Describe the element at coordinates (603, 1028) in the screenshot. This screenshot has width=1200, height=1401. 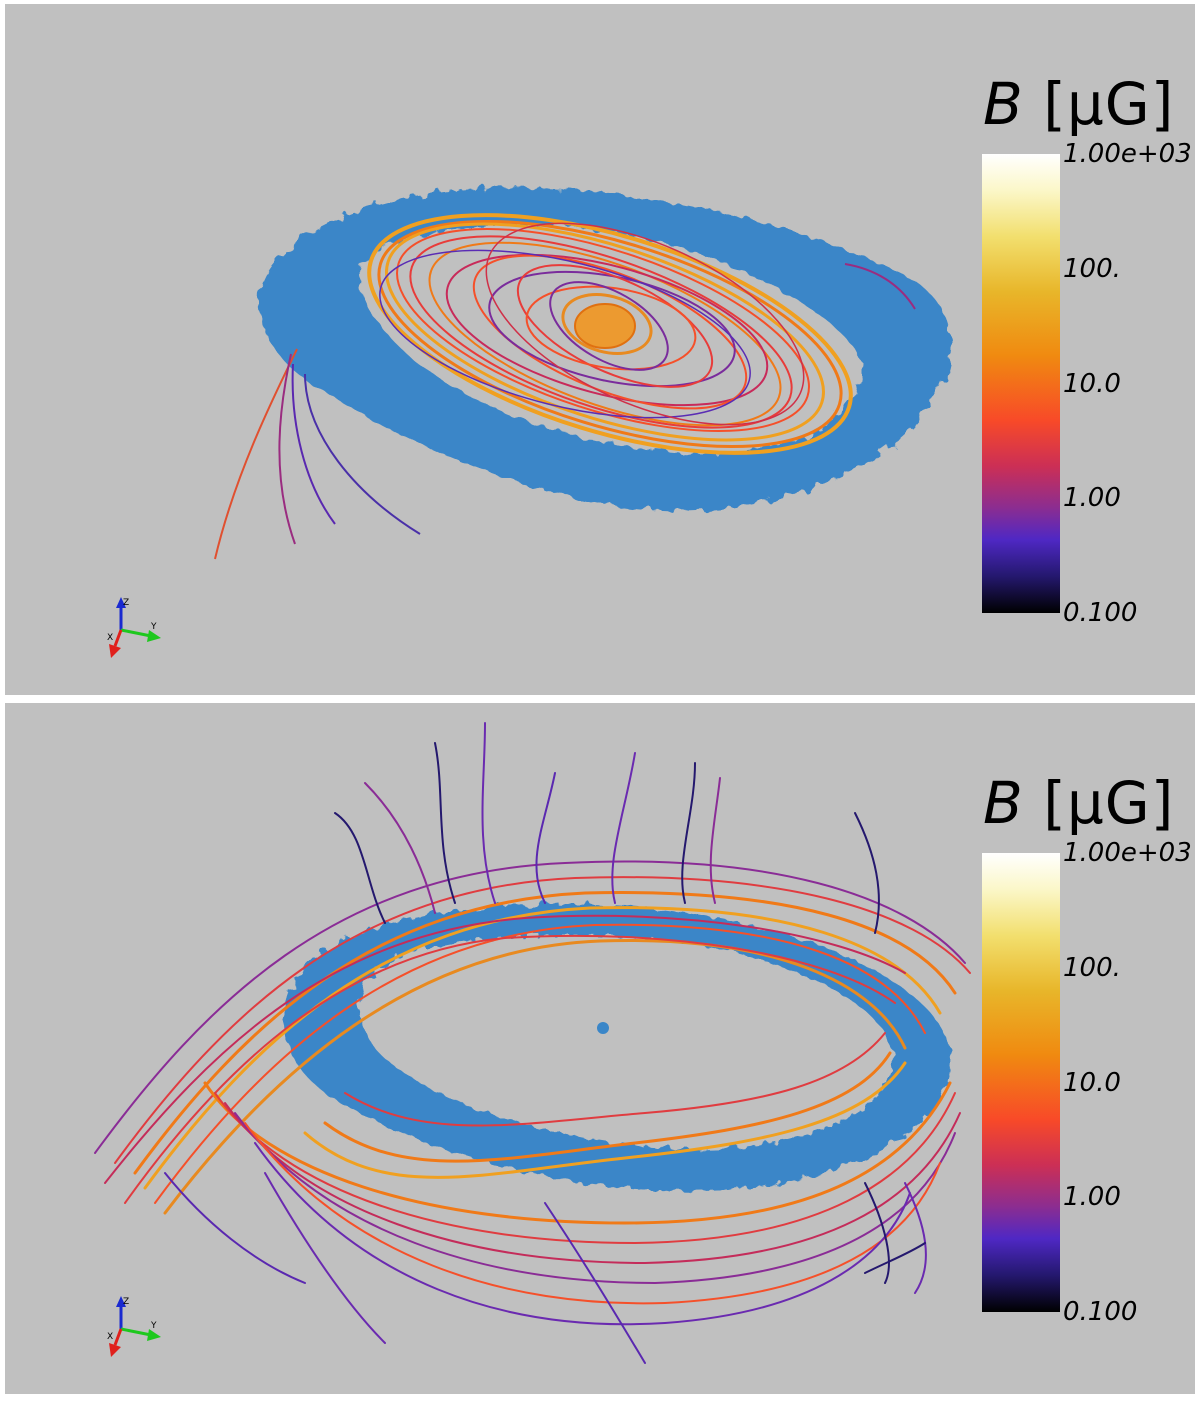
I see `central-blob` at that location.